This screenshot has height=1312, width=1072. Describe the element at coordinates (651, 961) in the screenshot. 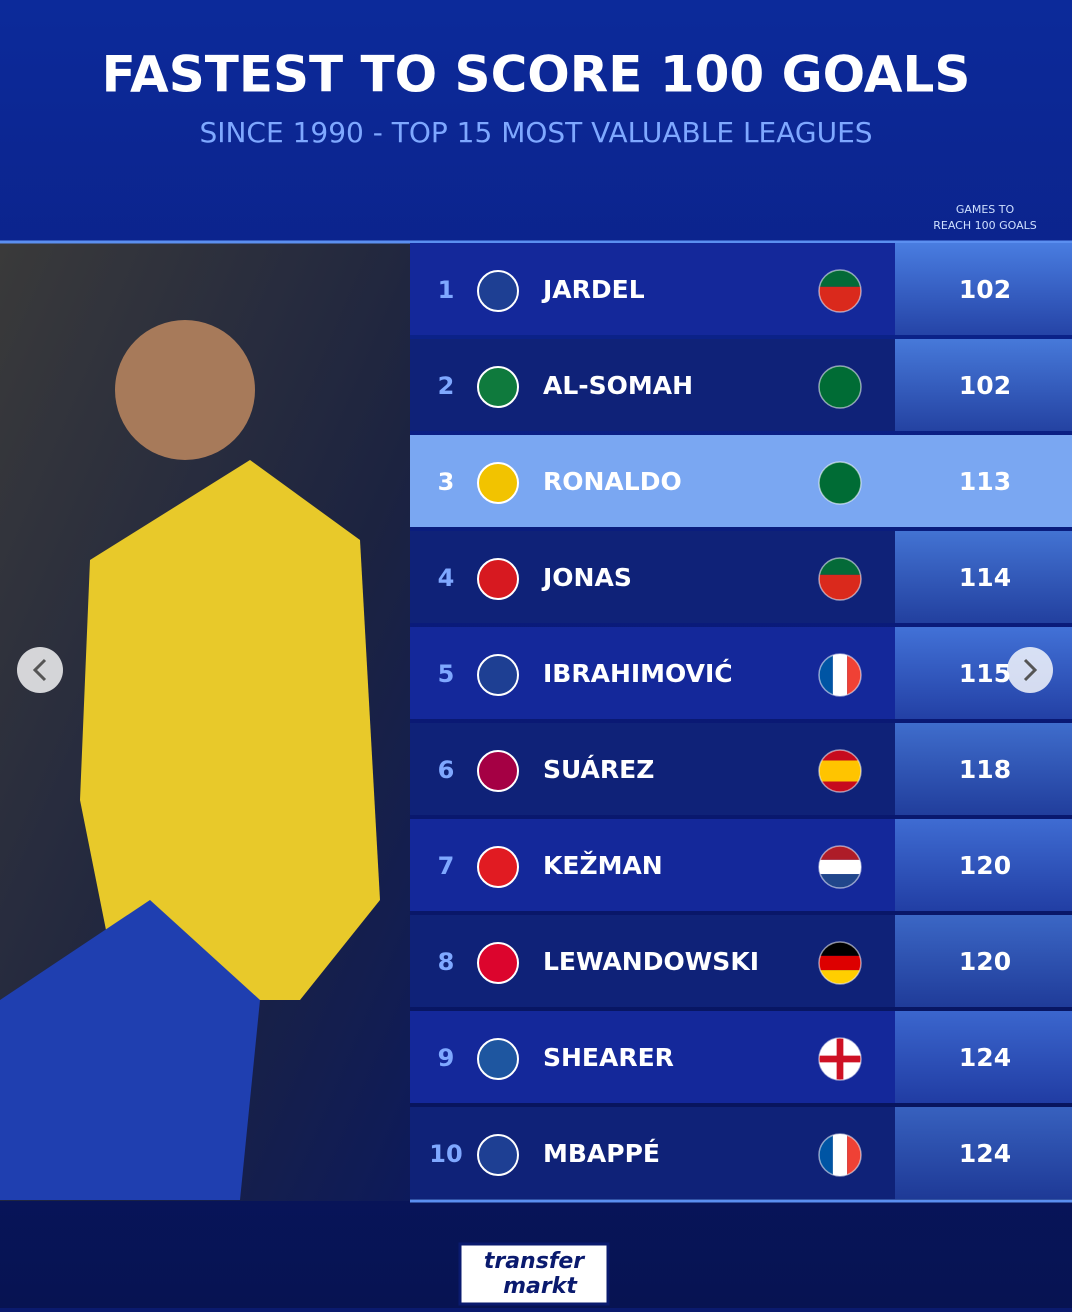

I see `player-name: LEWANDOWSKI` at that location.